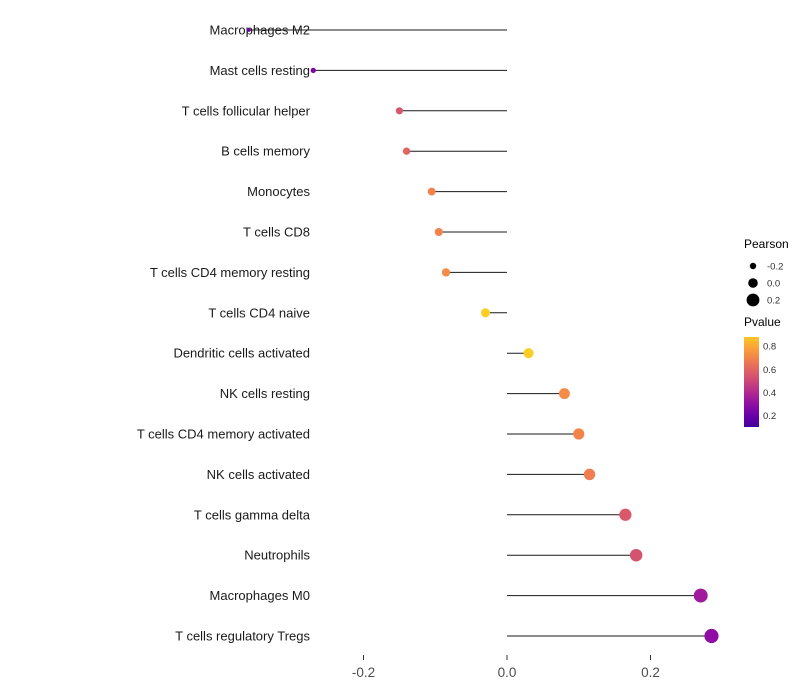 The image size is (800, 700). What do you see at coordinates (241, 353) in the screenshot?
I see `category-label: Dendritic cells activated` at bounding box center [241, 353].